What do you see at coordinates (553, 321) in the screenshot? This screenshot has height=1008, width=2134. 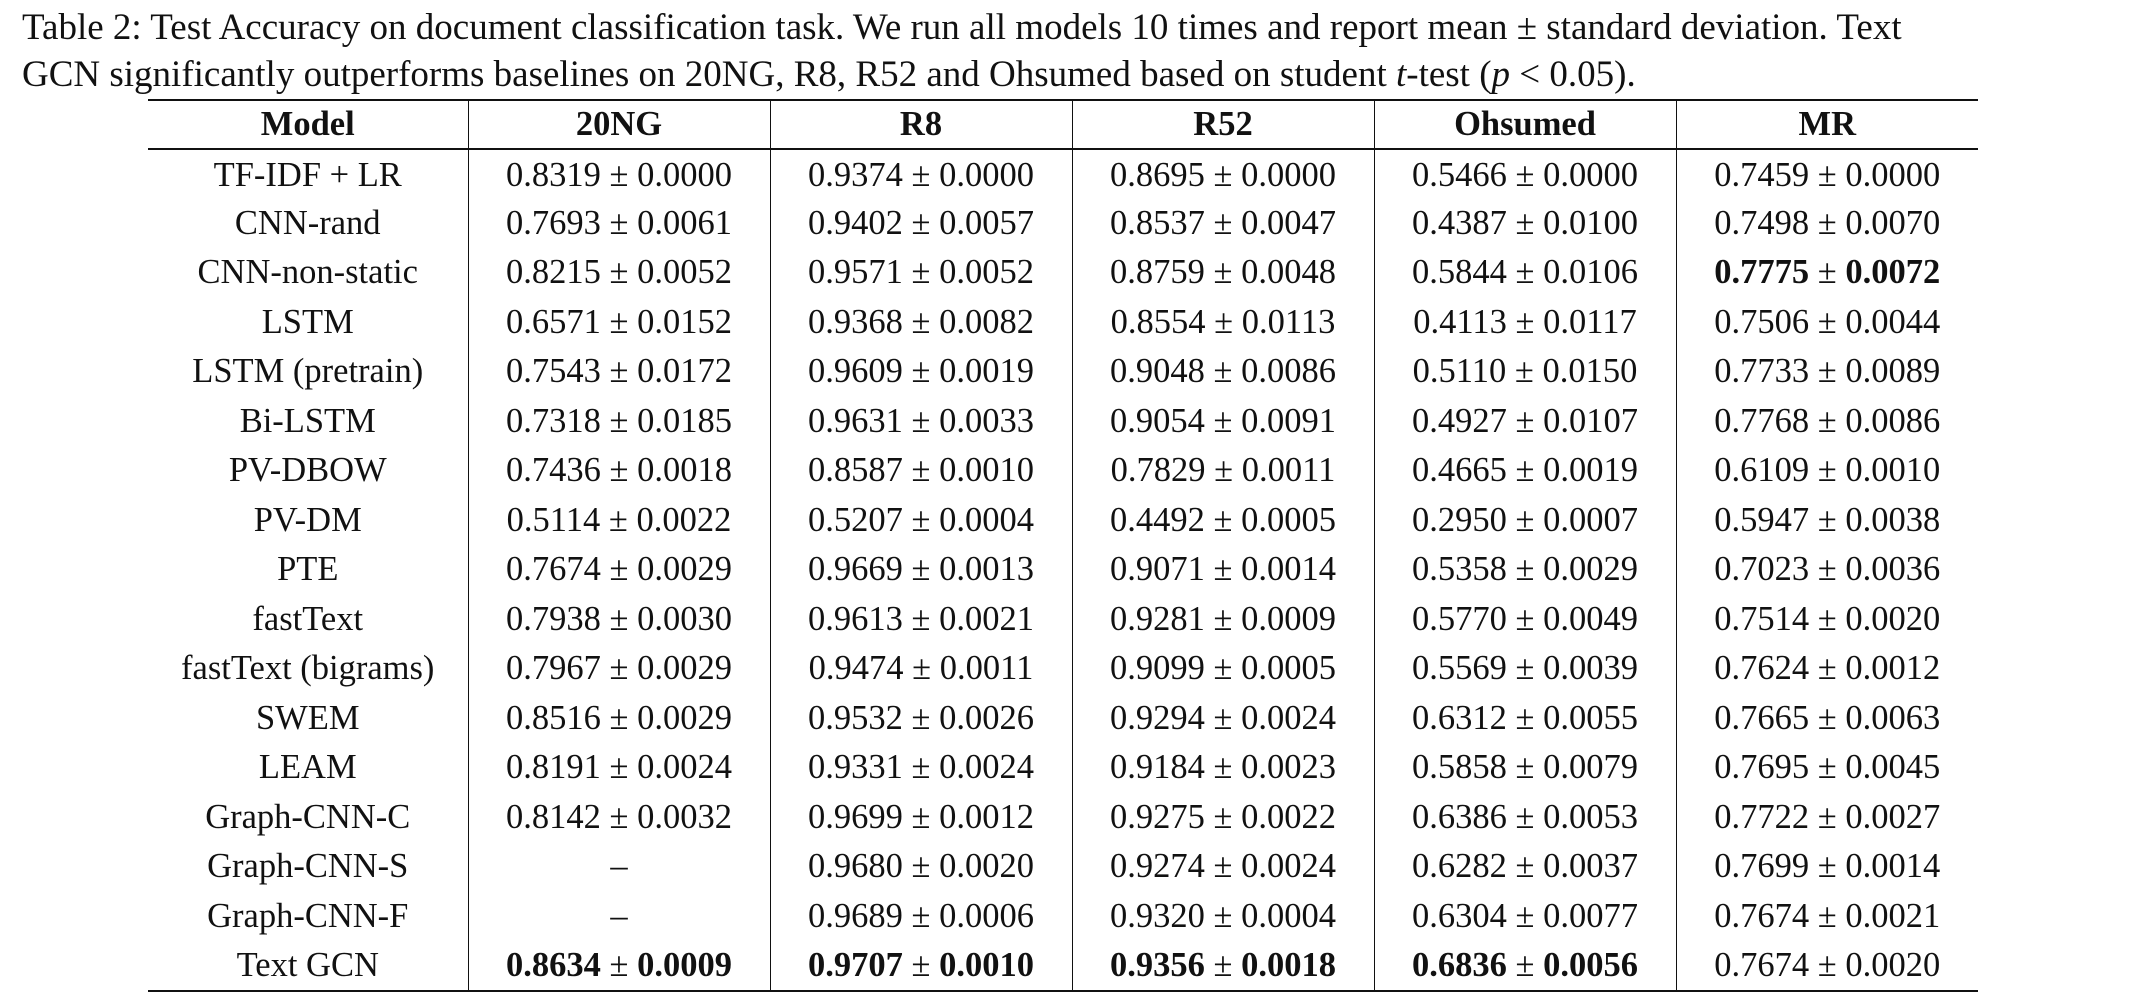 I see `mean-value: 0.6571` at bounding box center [553, 321].